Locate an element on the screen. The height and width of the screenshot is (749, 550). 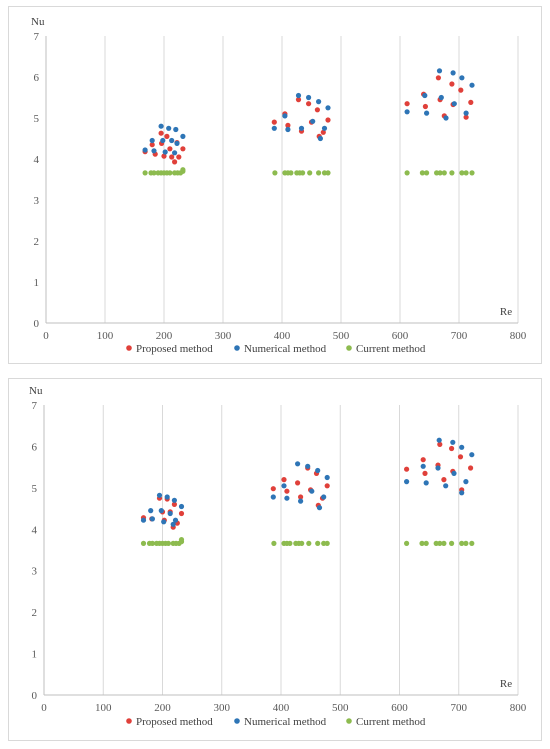
x-tick-label: 0 is located at coordinates (44, 708).